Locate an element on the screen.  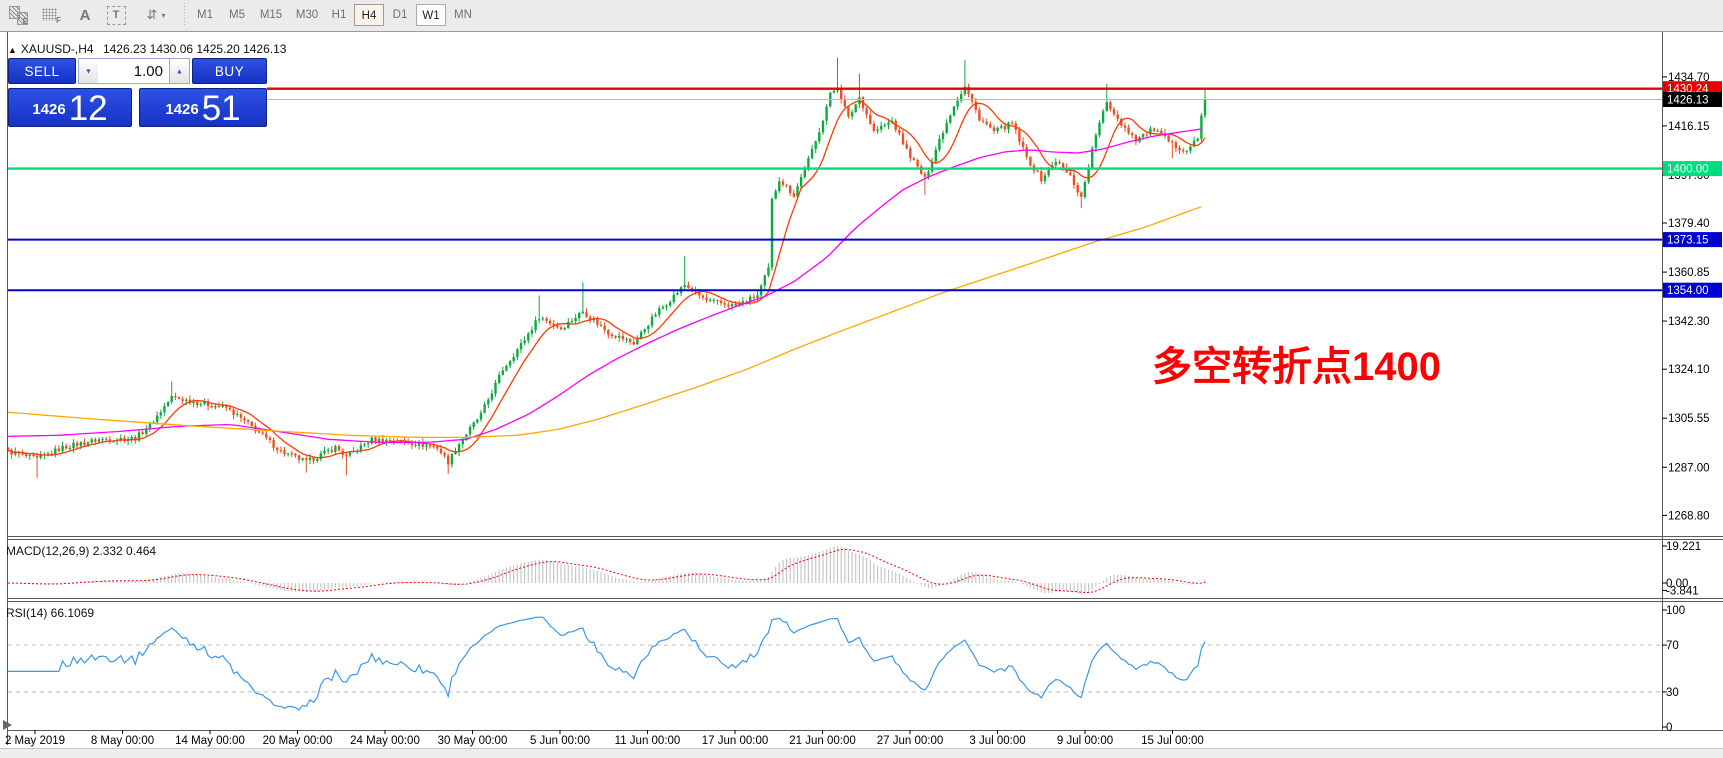
text-label-icon-letter: A is located at coordinates (85, 15).